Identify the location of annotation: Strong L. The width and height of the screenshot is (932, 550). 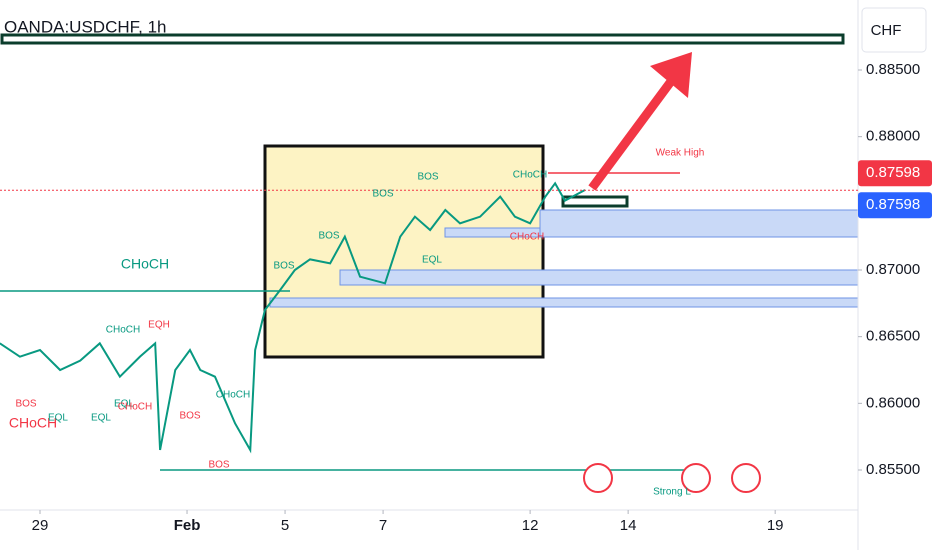
(672, 492).